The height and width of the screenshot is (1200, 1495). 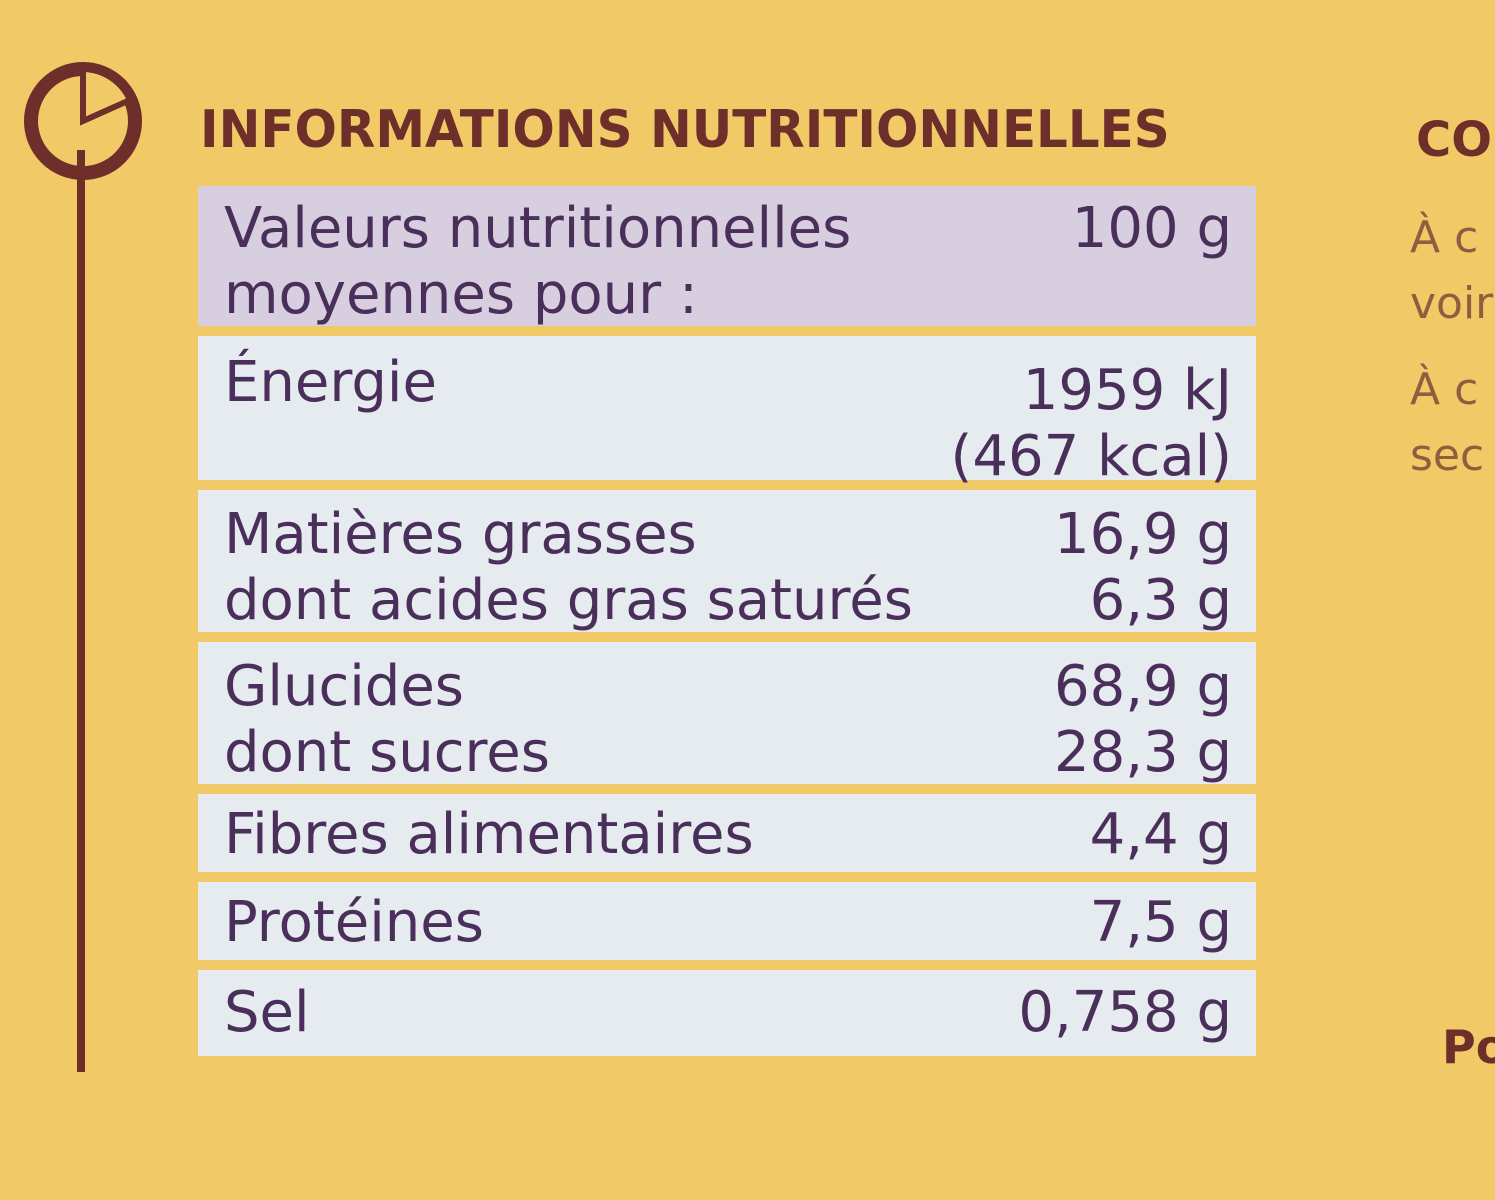 What do you see at coordinates (1444, 389) in the screenshot?
I see `side-text-line-3: À c` at bounding box center [1444, 389].